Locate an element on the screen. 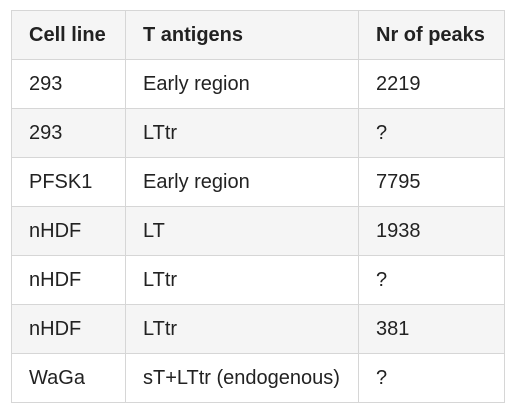 Image resolution: width=514 pixels, height=410 pixels. cell-line-cell: PFSK1 is located at coordinates (68, 182).